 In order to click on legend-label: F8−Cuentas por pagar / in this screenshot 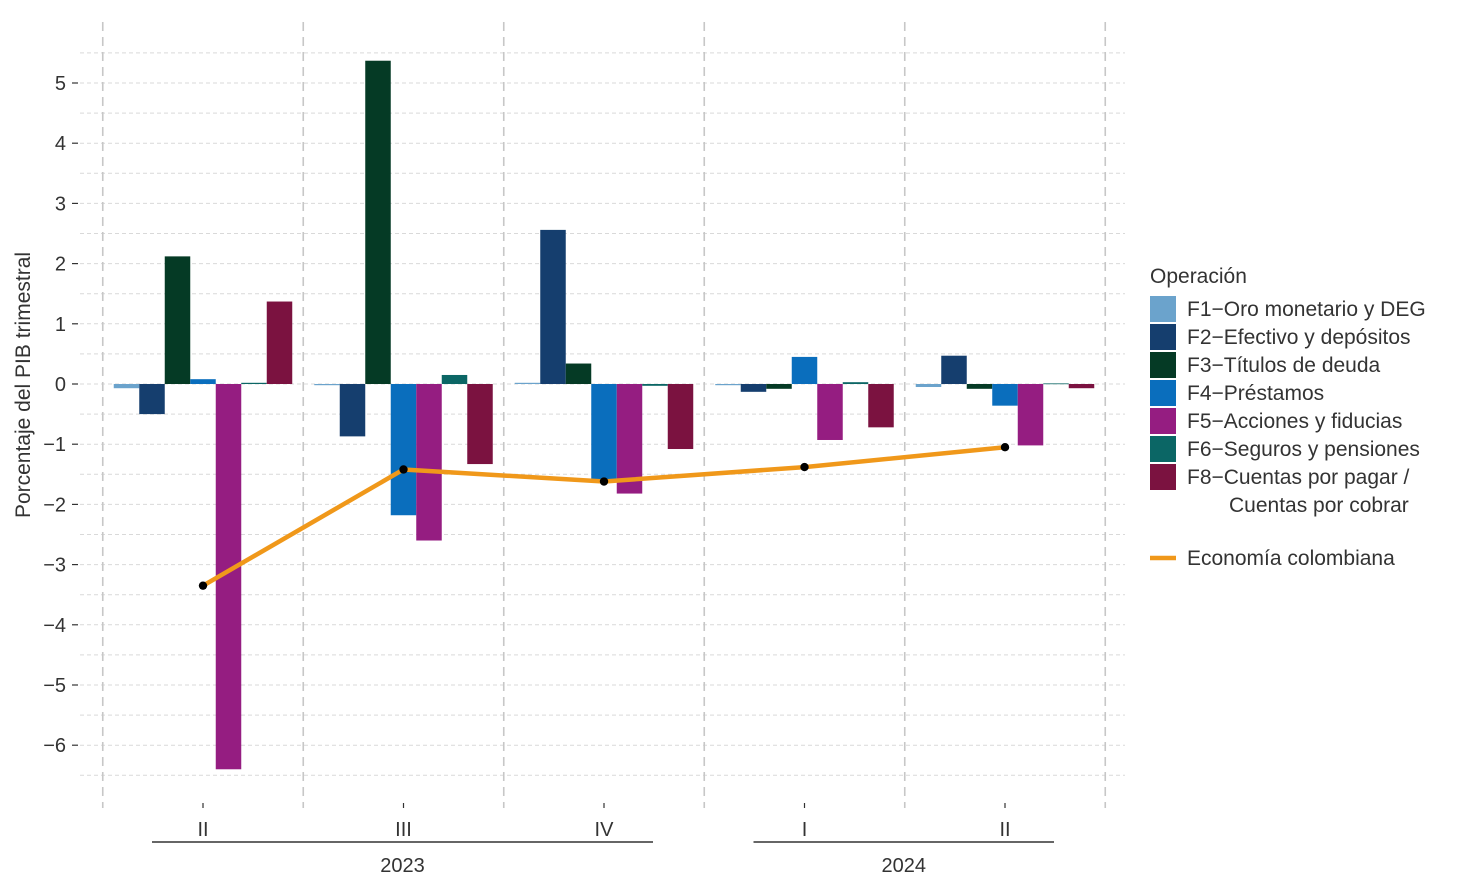, I will do `click(1298, 477)`.